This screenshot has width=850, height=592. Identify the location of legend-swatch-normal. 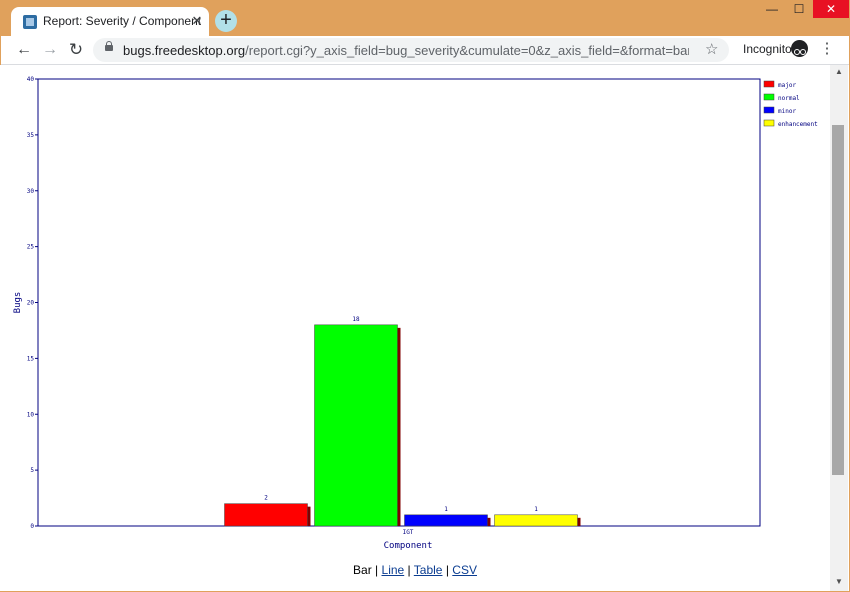
(769, 97).